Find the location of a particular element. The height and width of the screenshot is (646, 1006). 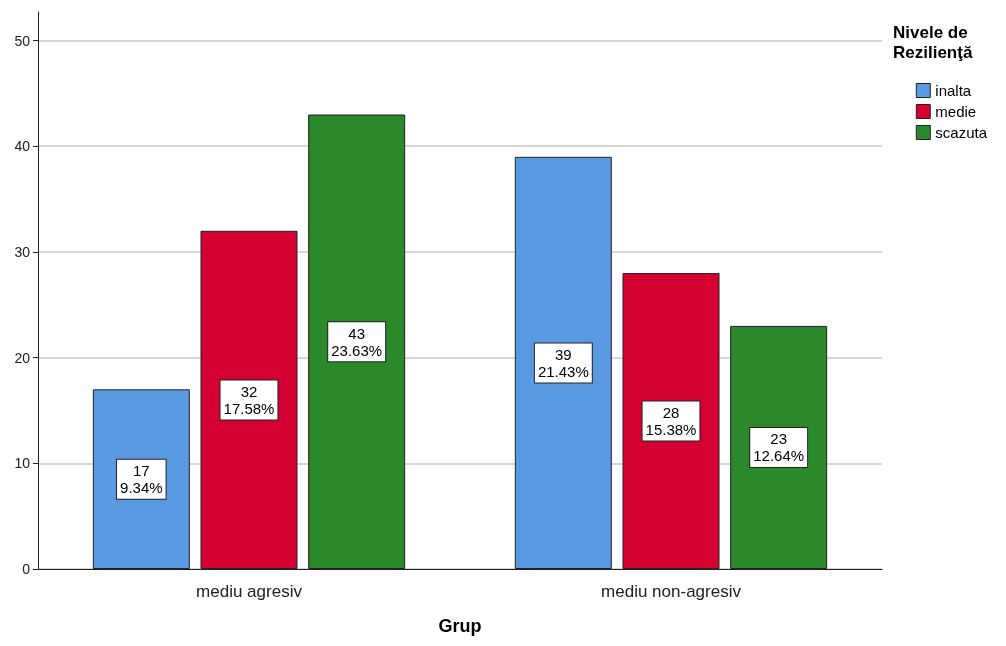

y-tick-label: 20 is located at coordinates (22, 357).